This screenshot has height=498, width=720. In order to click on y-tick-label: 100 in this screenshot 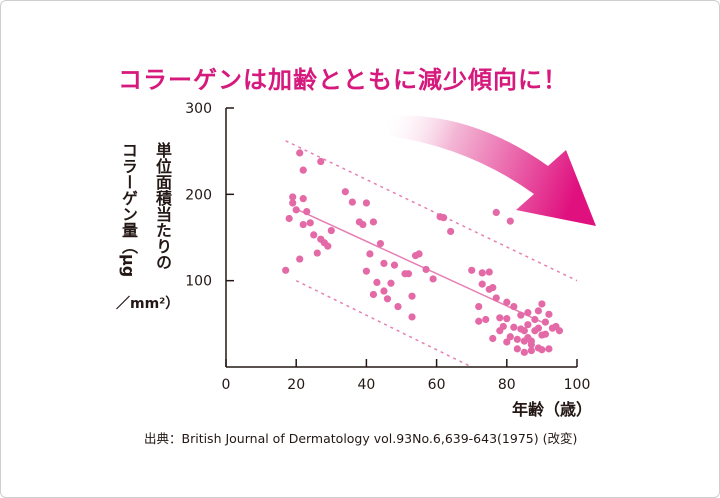, I will do `click(198, 282)`.